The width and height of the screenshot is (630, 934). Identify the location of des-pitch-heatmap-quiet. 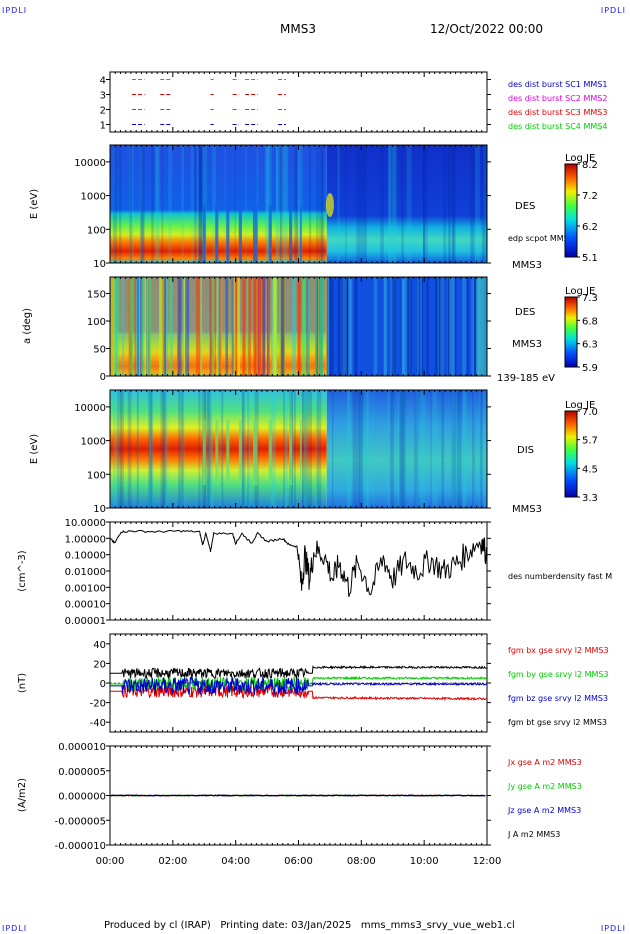
(406, 326).